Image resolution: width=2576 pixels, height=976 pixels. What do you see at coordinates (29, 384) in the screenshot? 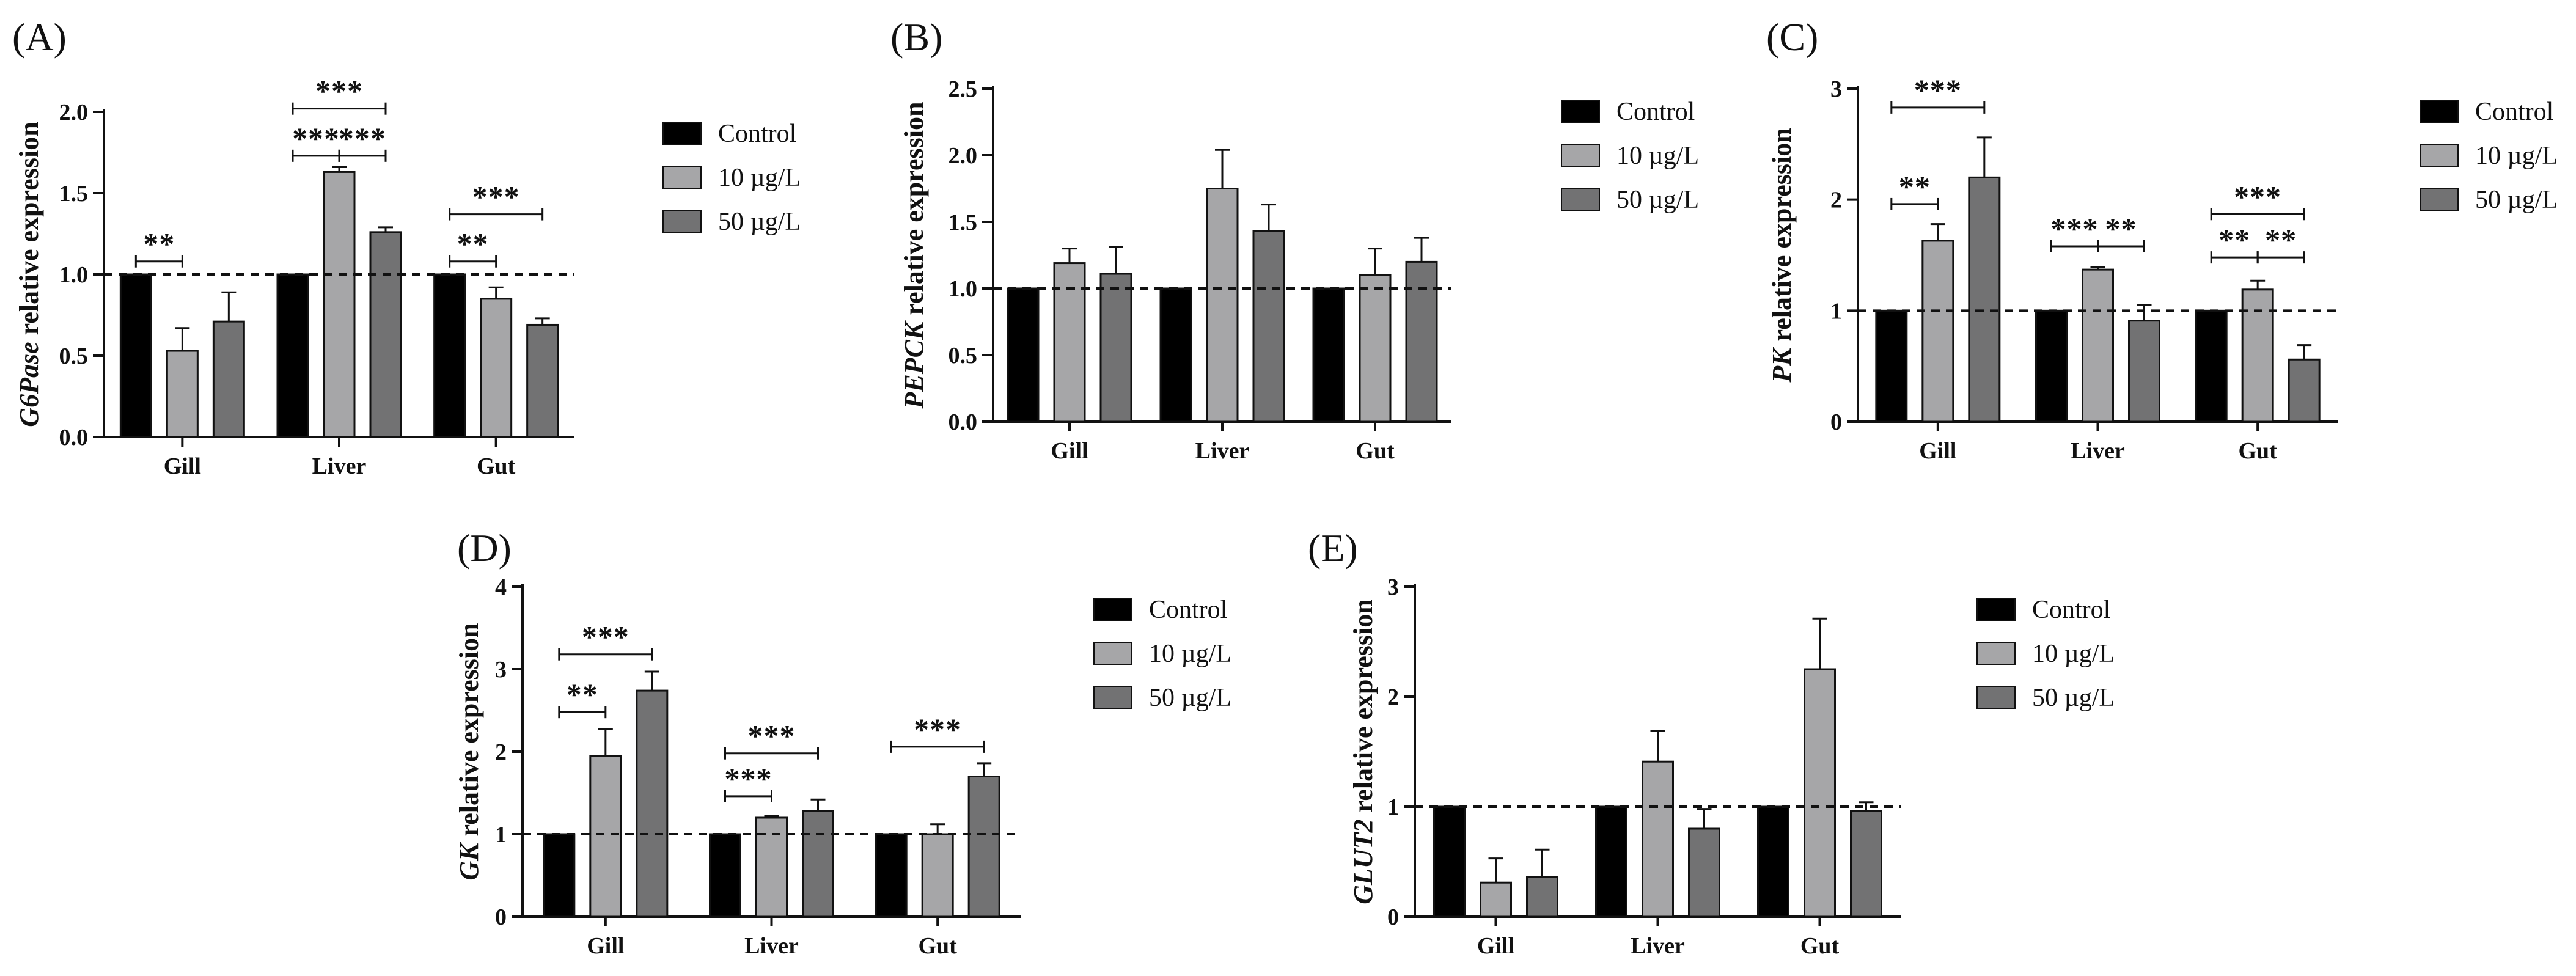
I see `y-axis-gene: G6Pase` at bounding box center [29, 384].